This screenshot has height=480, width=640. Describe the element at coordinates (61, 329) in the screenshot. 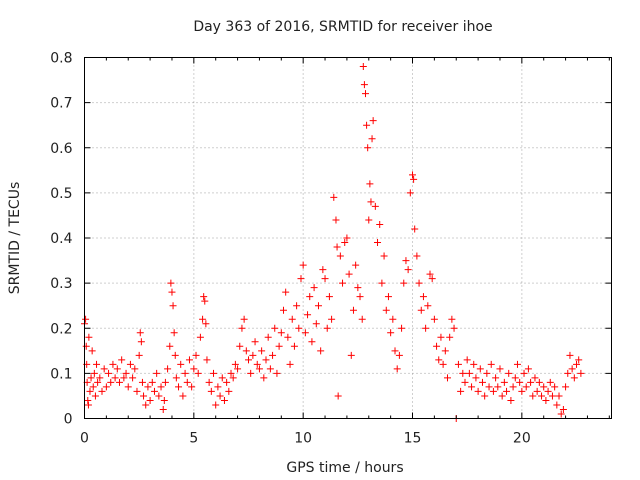

I see `y-tick-label: 0.2` at that location.